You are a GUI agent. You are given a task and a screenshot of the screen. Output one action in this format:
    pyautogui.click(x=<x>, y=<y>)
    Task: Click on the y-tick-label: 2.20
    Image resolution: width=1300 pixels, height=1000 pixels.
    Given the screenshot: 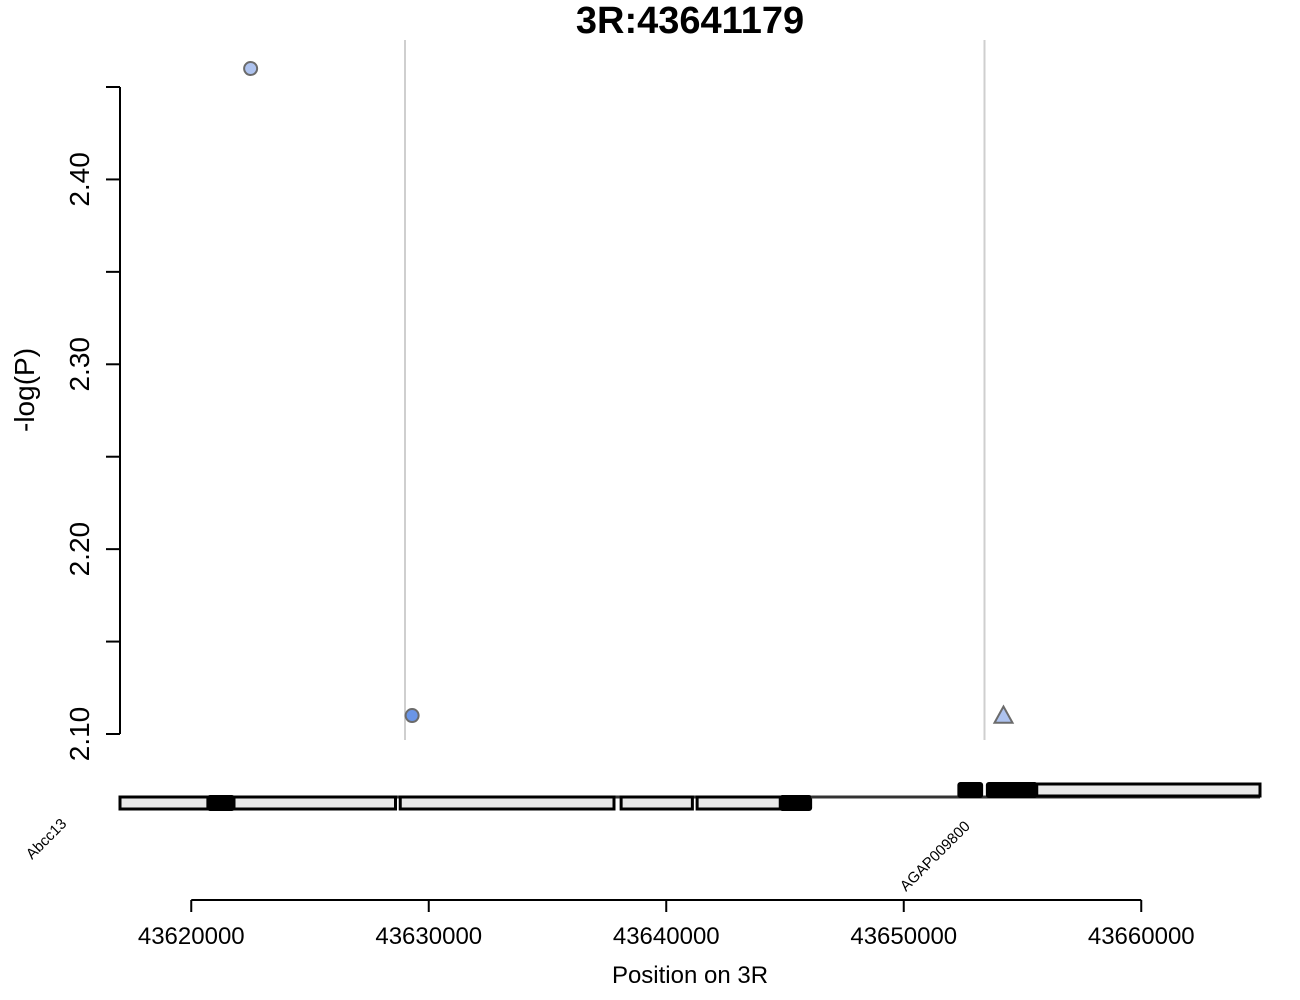 What is the action you would take?
    pyautogui.click(x=79, y=549)
    